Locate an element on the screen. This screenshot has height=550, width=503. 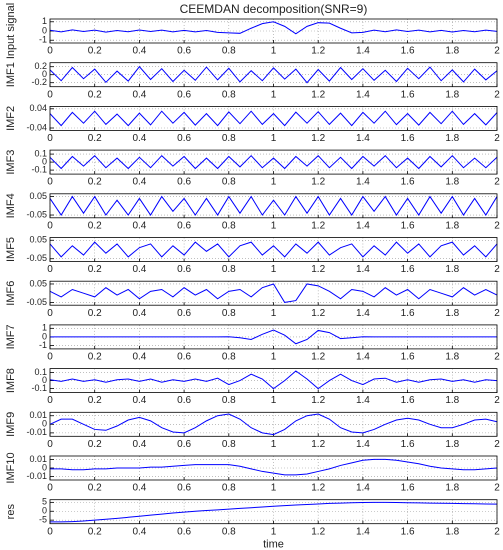
y-axis-label: res is located at coordinates (11, 512).